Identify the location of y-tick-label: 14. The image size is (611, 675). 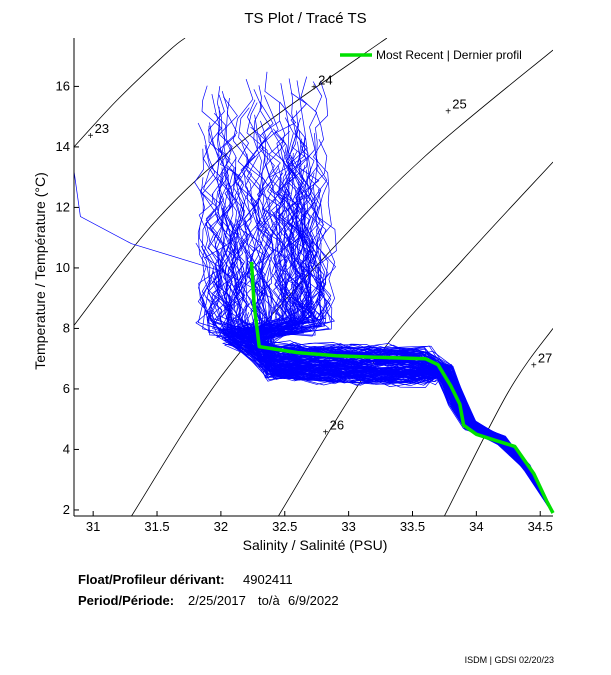
(63, 146).